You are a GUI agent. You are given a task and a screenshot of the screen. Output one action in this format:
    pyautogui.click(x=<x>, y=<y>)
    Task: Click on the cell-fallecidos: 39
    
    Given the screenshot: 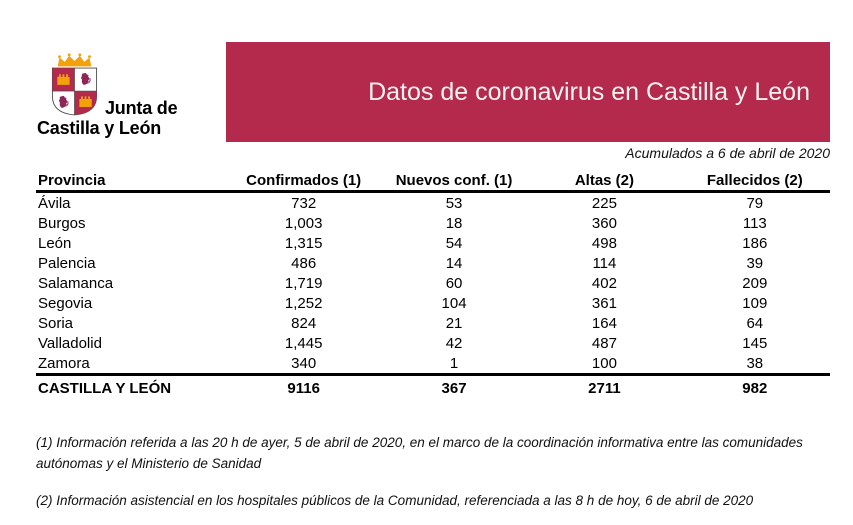 What is the action you would take?
    pyautogui.click(x=755, y=263)
    